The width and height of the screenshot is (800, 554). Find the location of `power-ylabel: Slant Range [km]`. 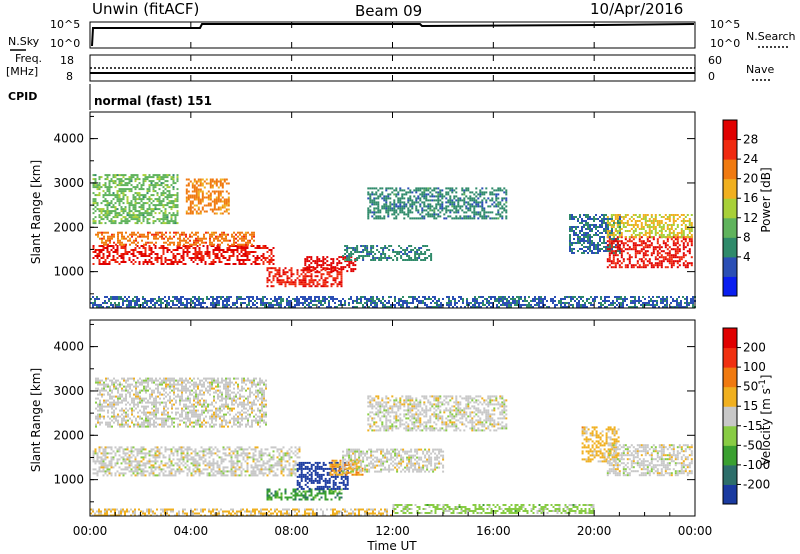

power-ylabel: Slant Range [km] is located at coordinates (36, 212).